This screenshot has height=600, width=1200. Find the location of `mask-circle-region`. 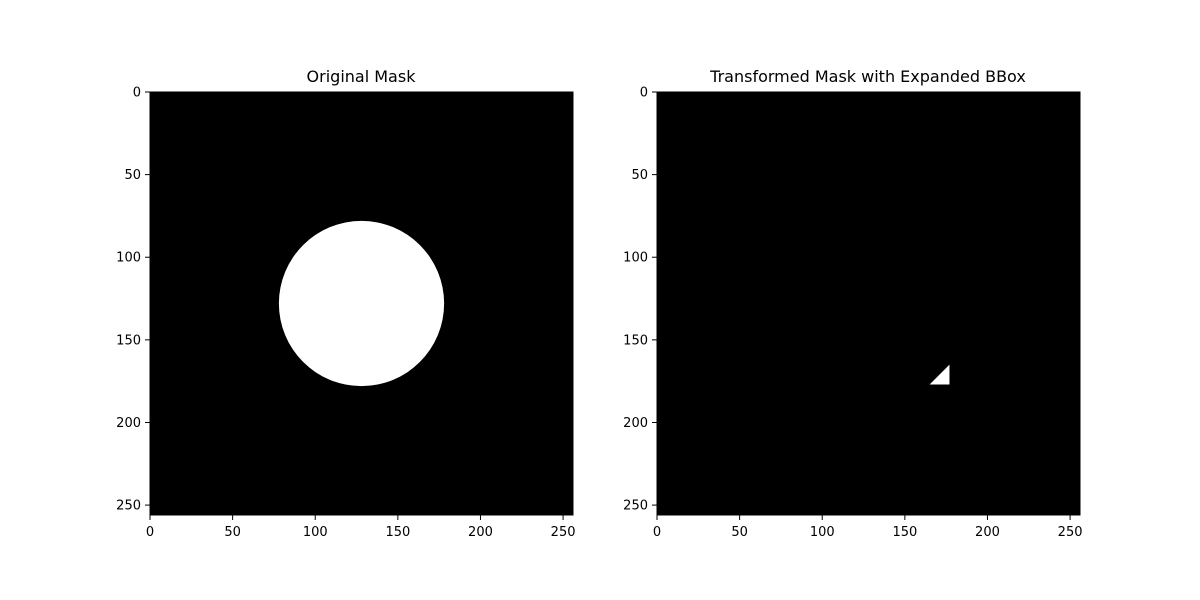

mask-circle-region is located at coordinates (361, 303).